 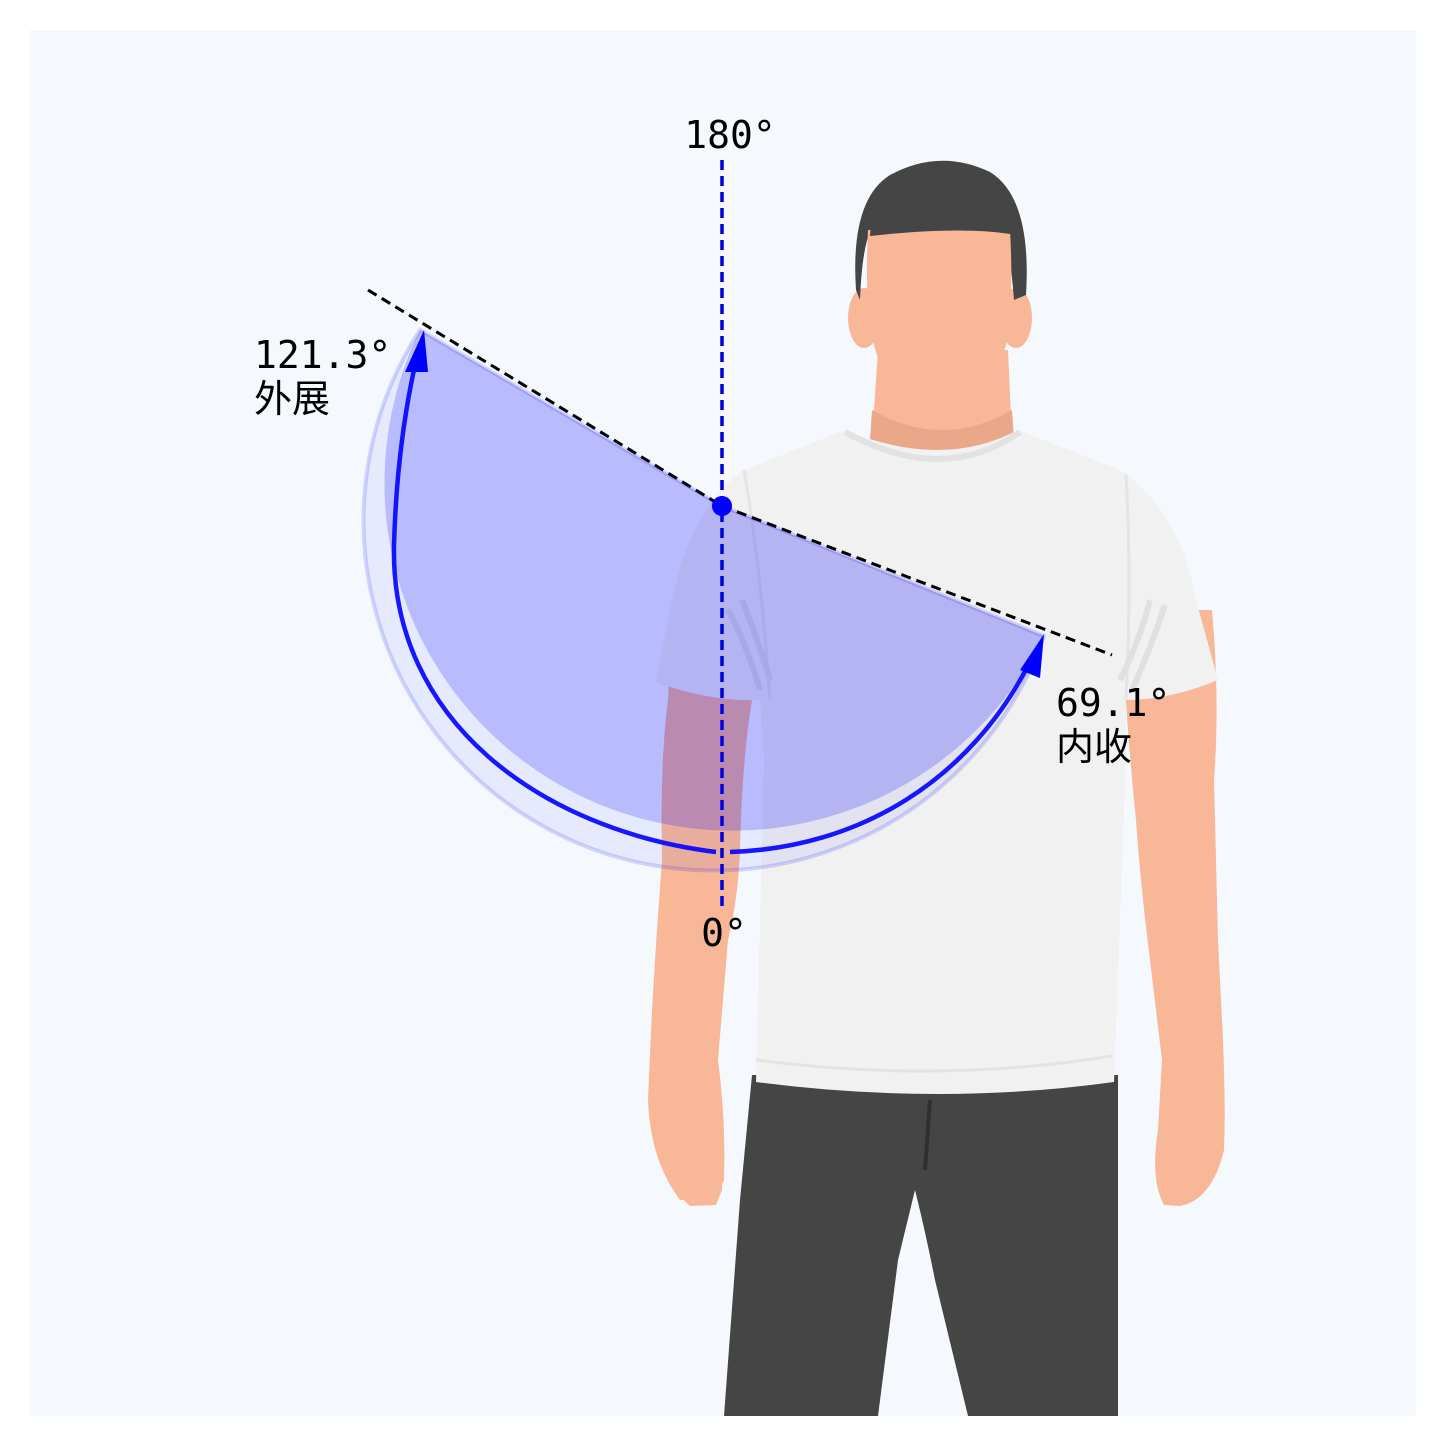 I want to click on adduction-label: 内收, so click(x=1094, y=747).